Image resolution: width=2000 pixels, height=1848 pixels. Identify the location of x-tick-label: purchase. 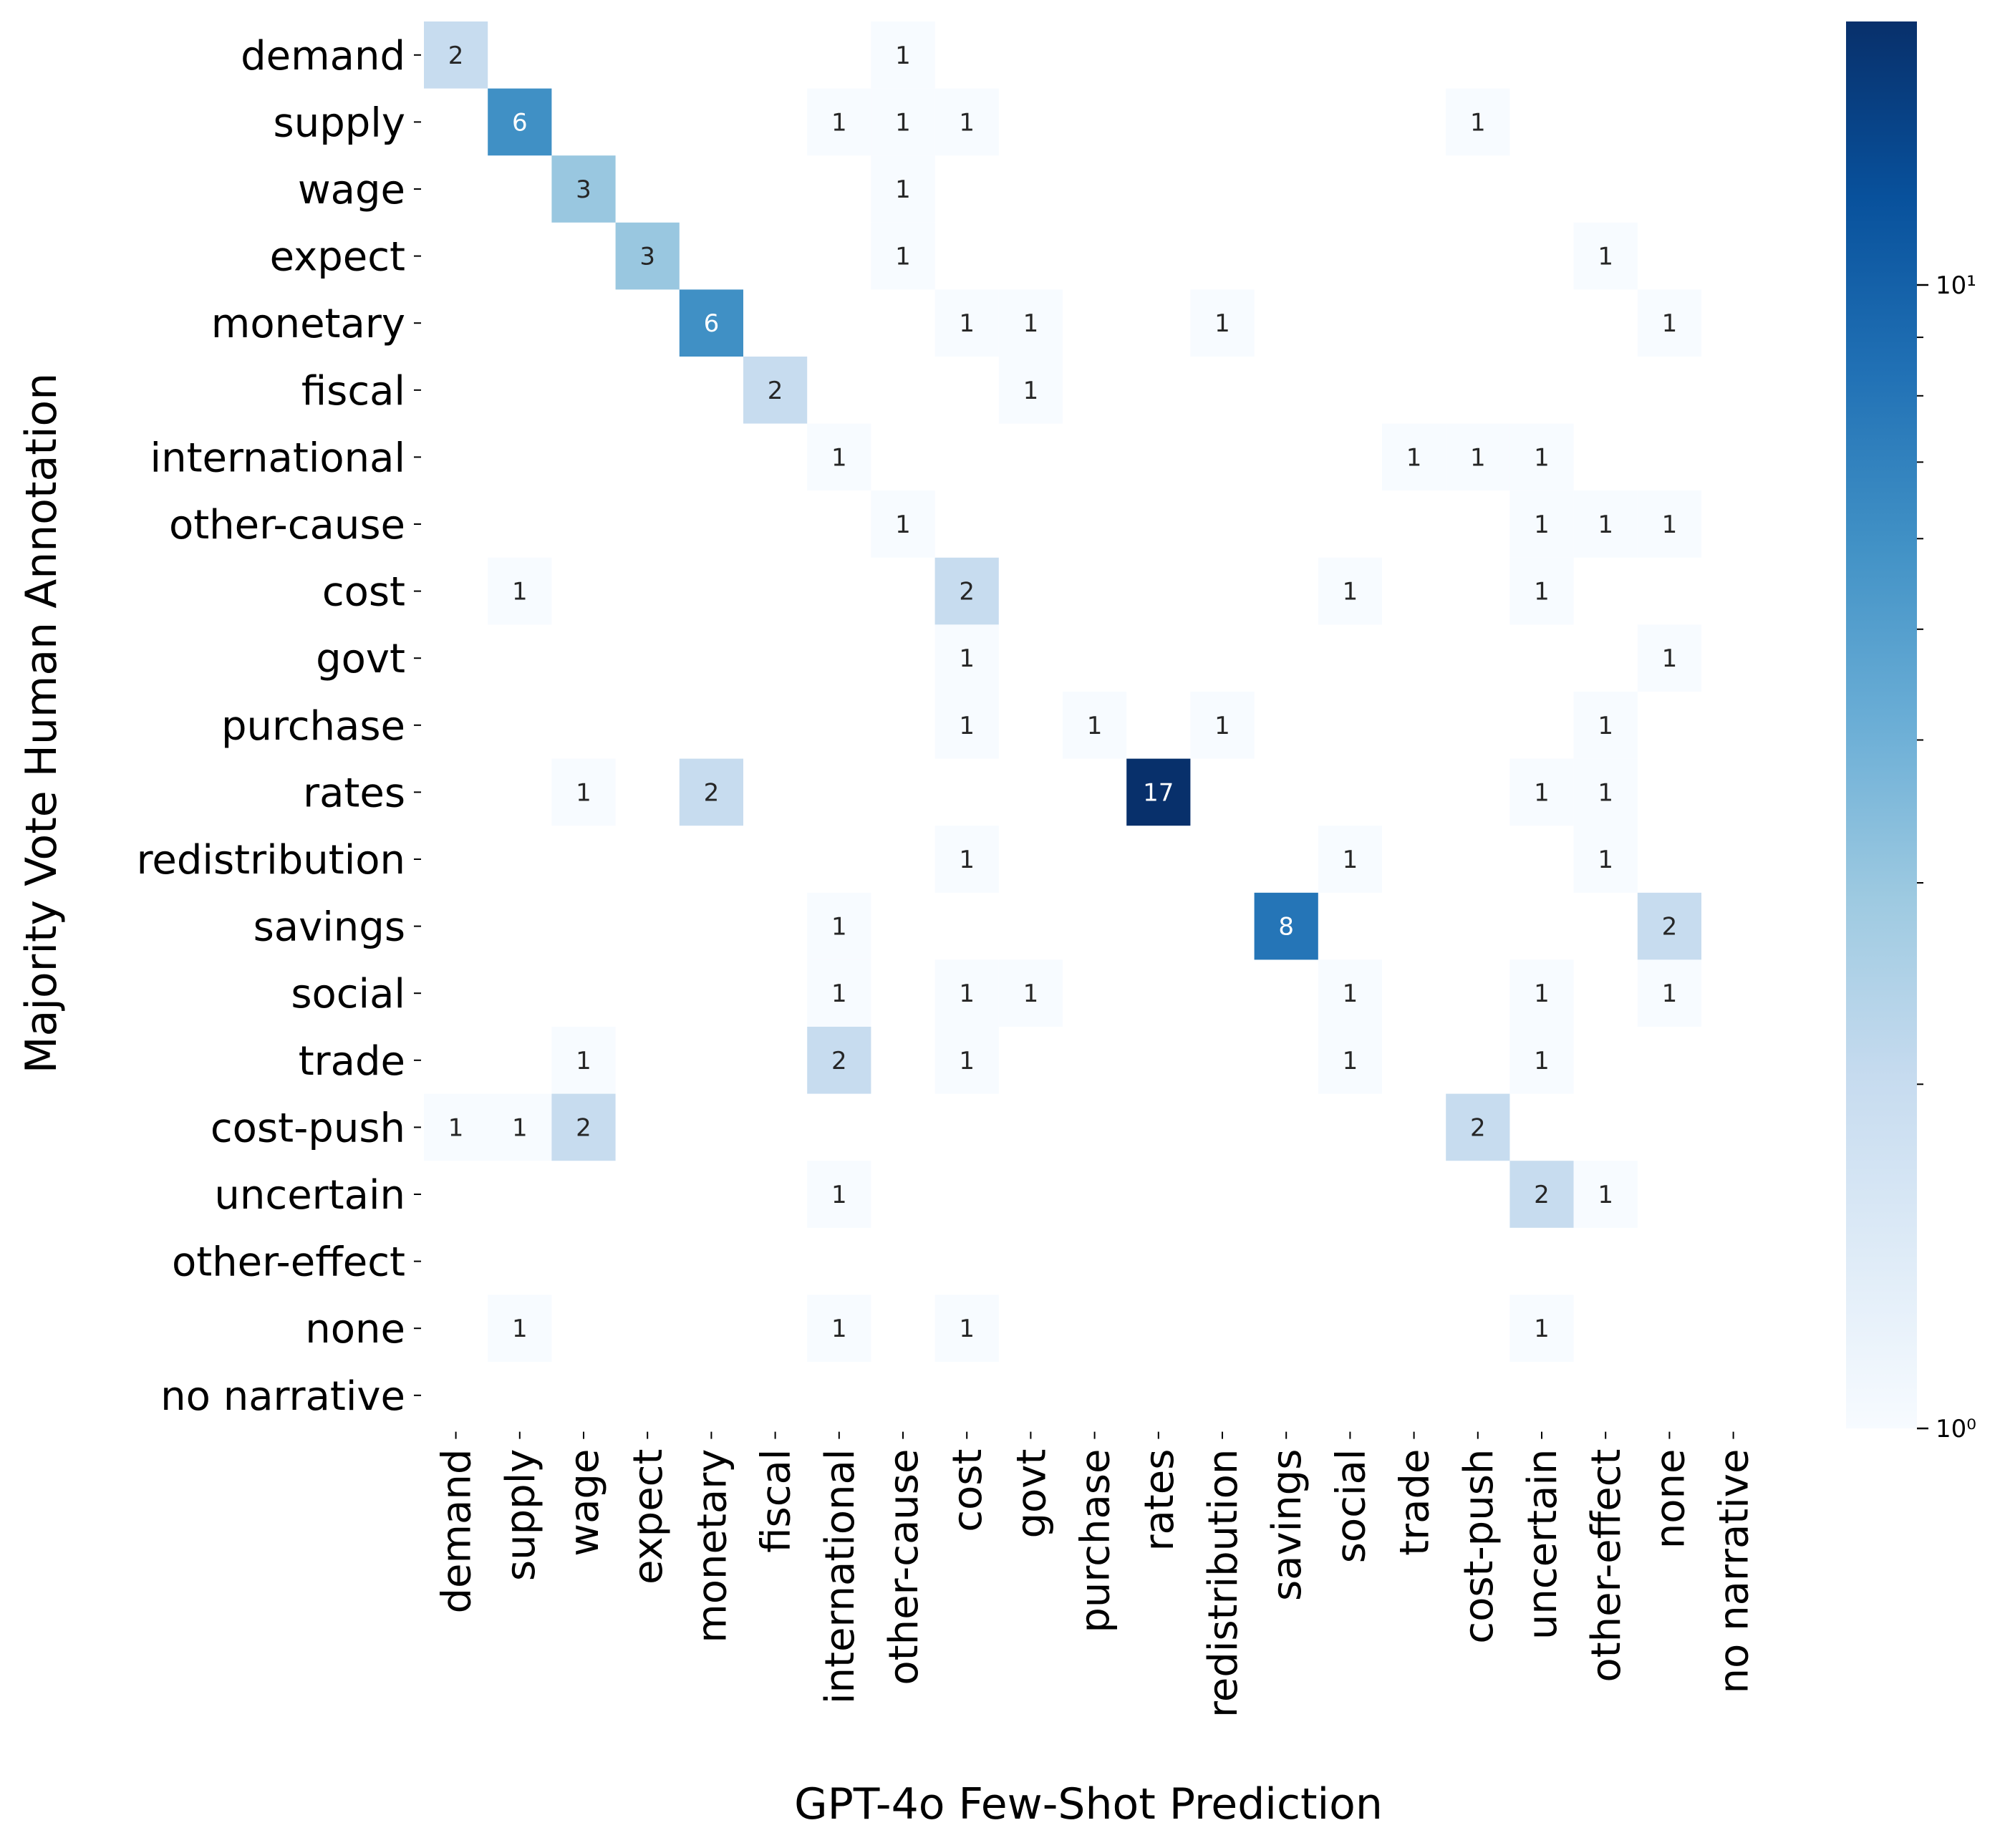
(1096, 1541).